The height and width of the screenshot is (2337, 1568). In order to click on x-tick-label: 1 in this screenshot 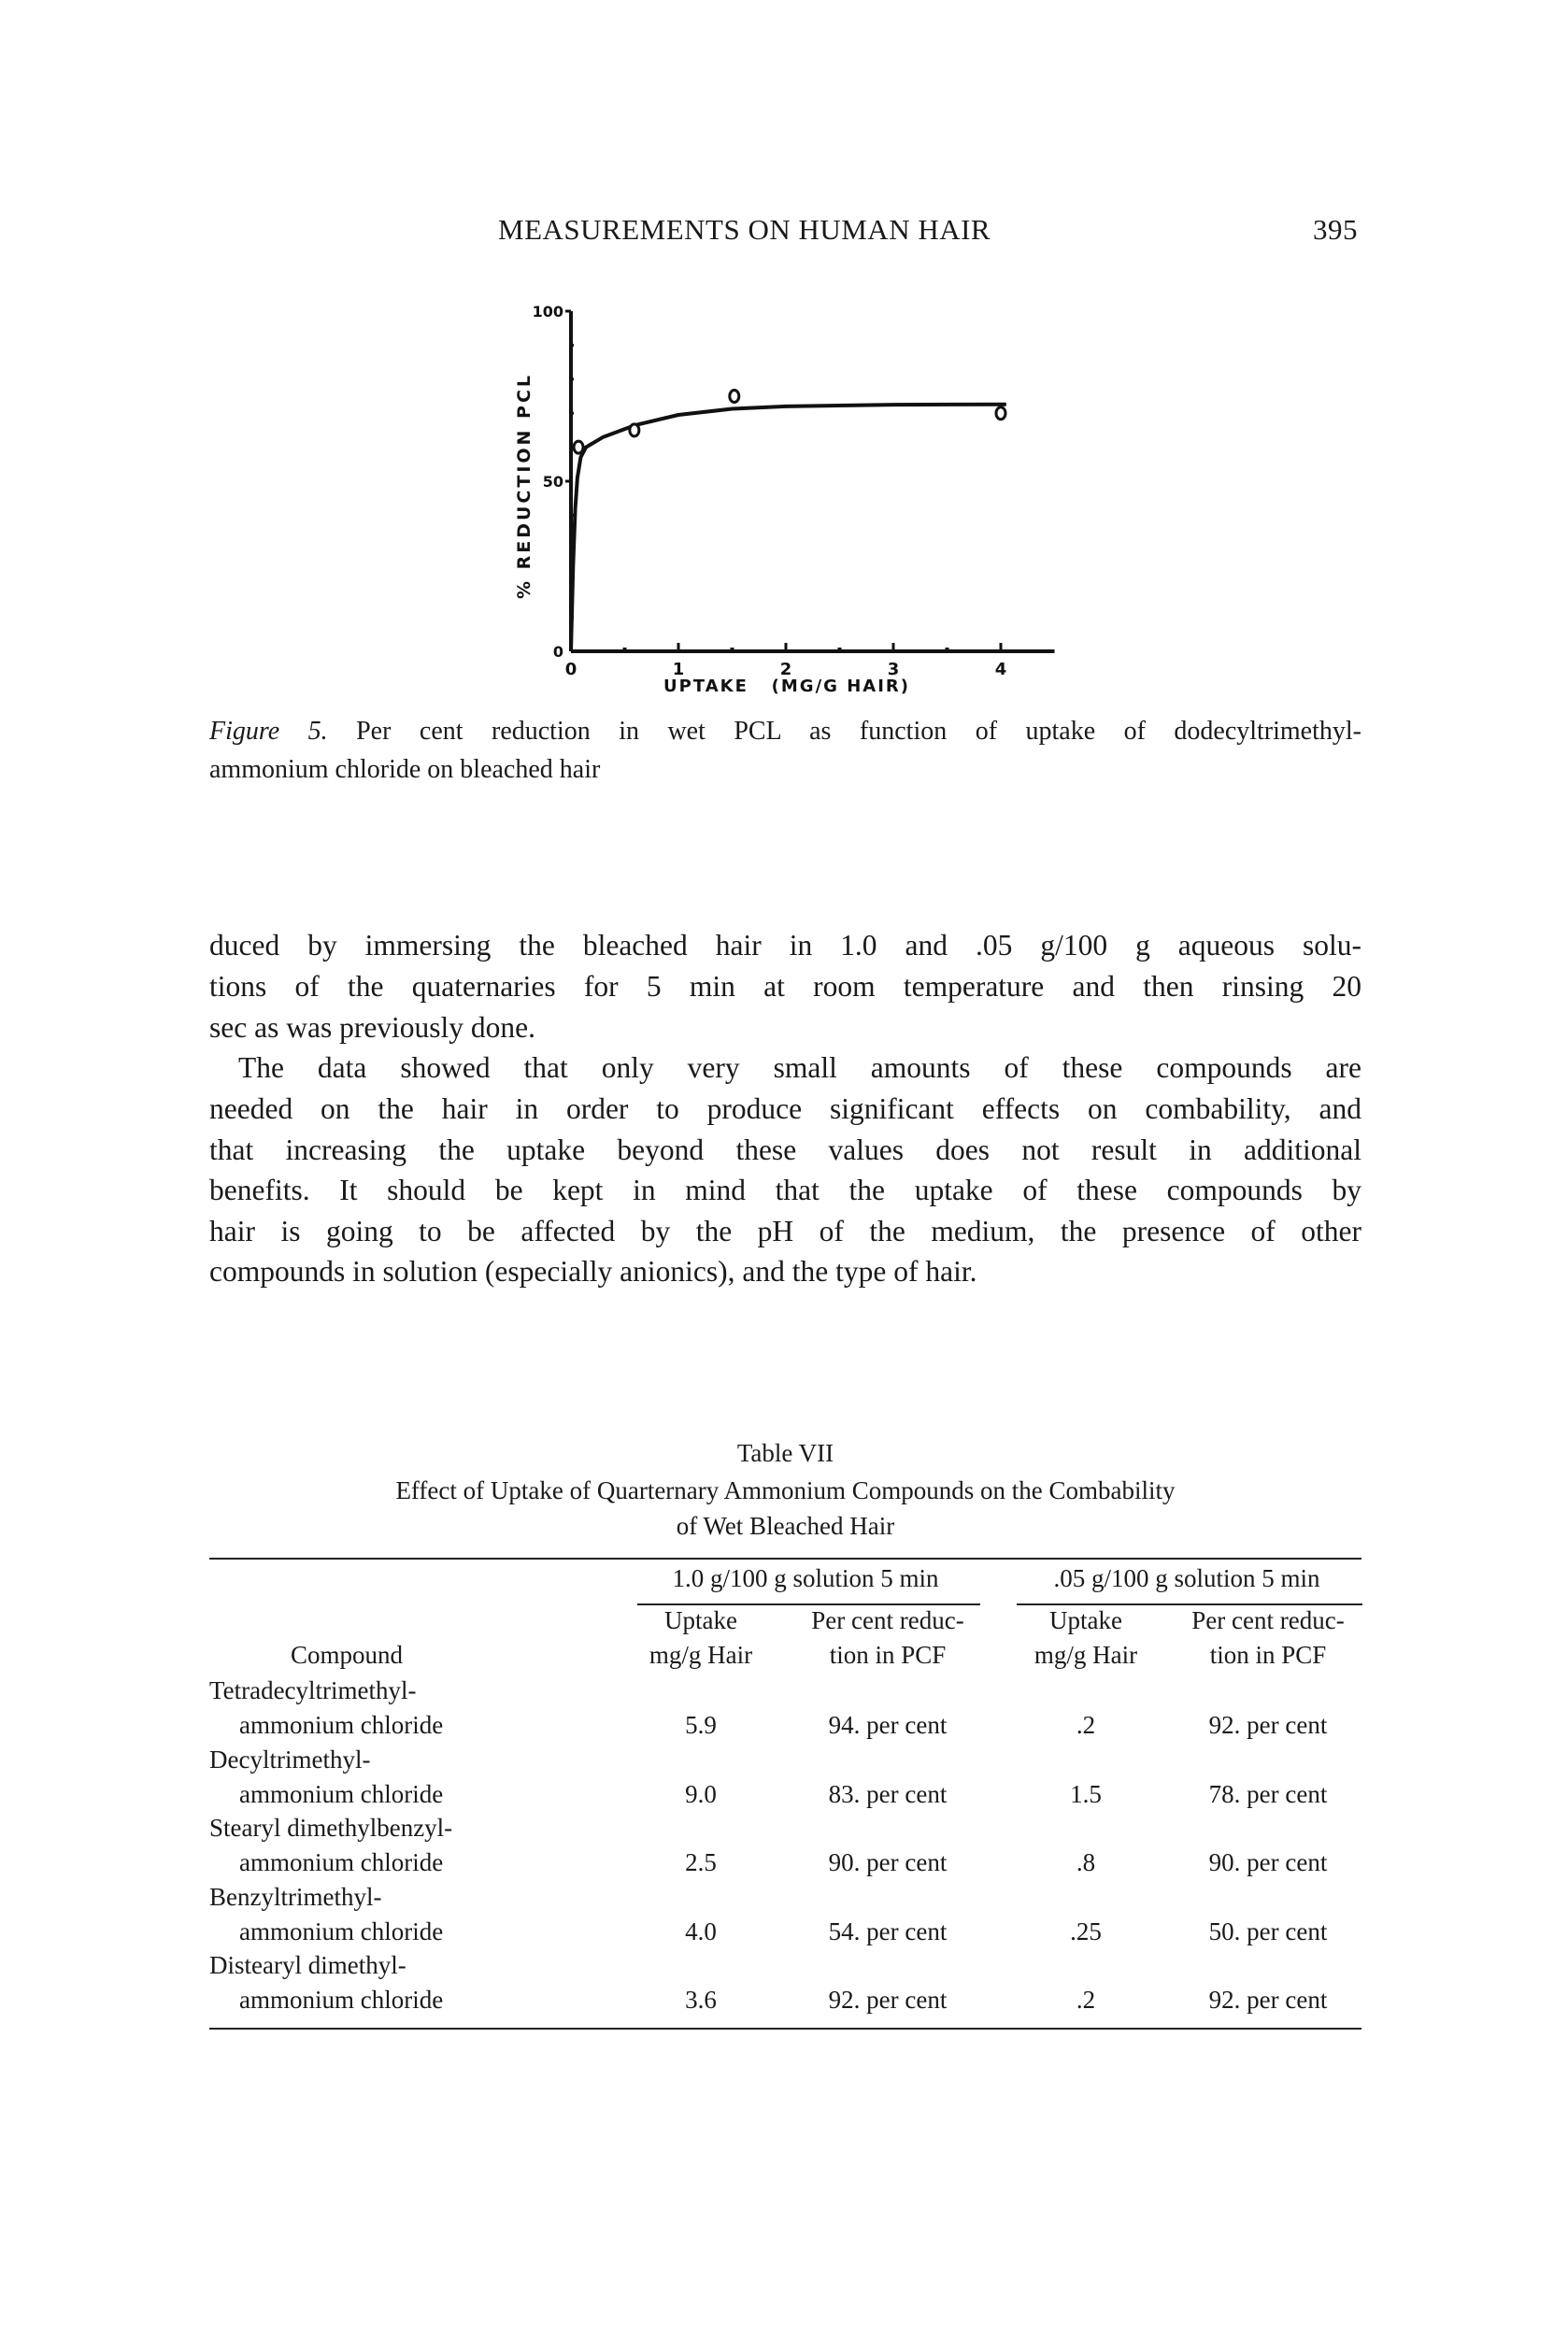, I will do `click(679, 669)`.